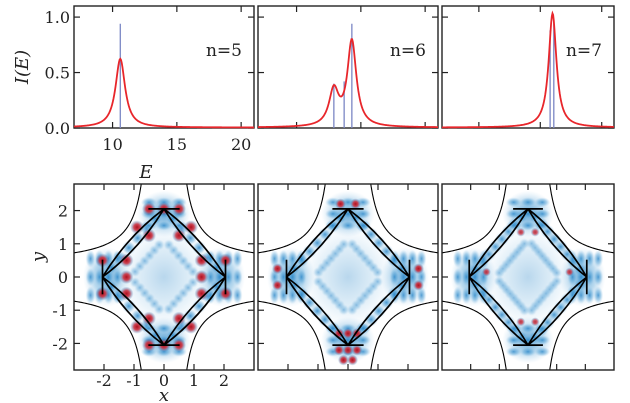 The width and height of the screenshot is (630, 403). I want to click on x-tick-label: 15, so click(177, 144).